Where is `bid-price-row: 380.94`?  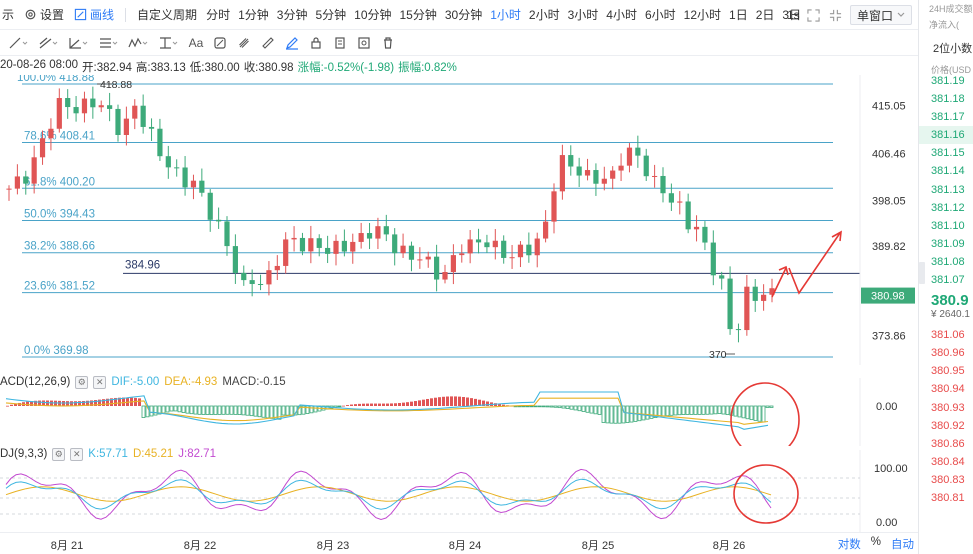 bid-price-row: 380.94 is located at coordinates (948, 389).